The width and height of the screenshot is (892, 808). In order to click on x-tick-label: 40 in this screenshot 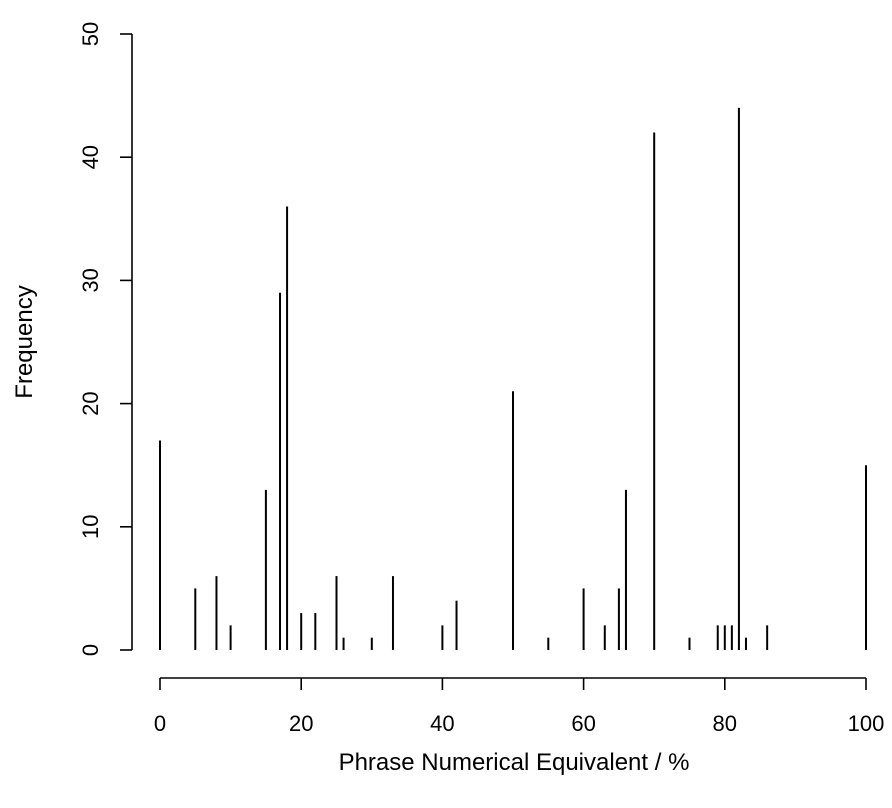, I will do `click(442, 723)`.